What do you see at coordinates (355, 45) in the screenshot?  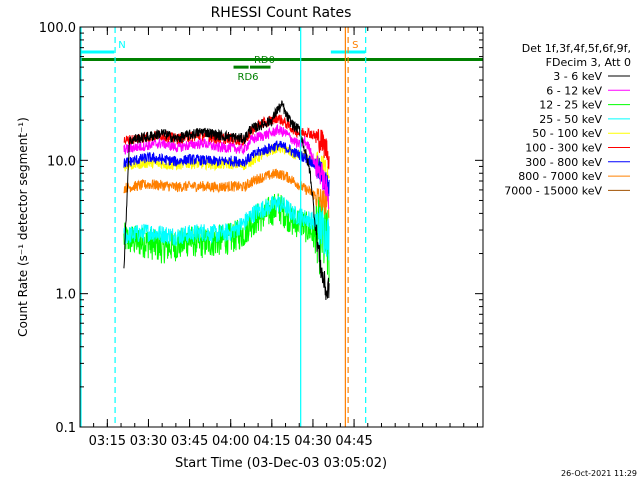 I see `segment-label: S` at bounding box center [355, 45].